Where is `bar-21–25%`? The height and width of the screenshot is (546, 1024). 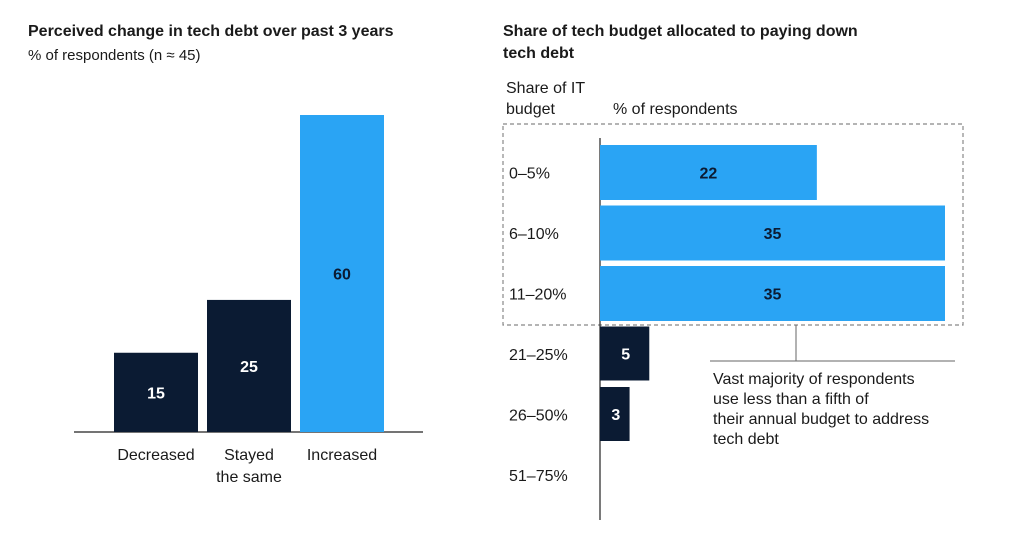
bar-21–25% is located at coordinates (625, 353).